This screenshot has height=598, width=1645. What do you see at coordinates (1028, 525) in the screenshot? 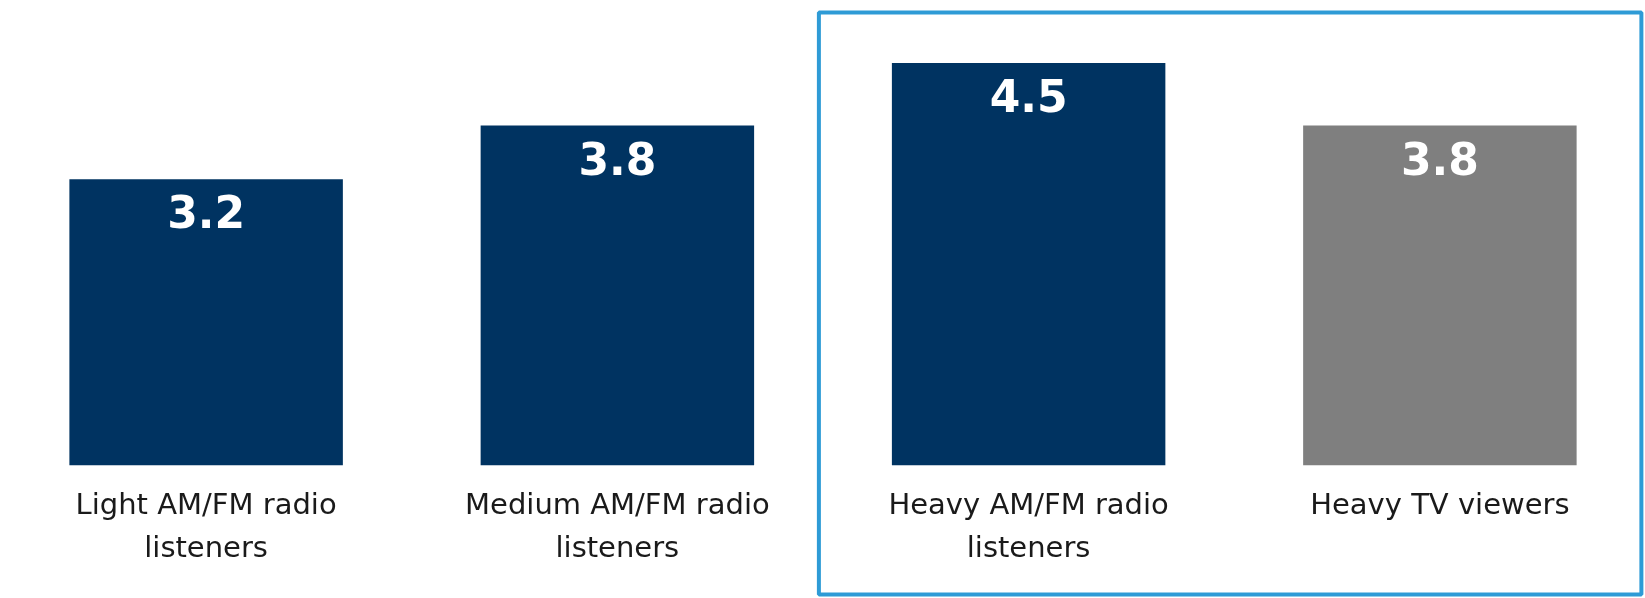
I see `x-tick-label: Heavy AM/FM radio listeners` at bounding box center [1028, 525].